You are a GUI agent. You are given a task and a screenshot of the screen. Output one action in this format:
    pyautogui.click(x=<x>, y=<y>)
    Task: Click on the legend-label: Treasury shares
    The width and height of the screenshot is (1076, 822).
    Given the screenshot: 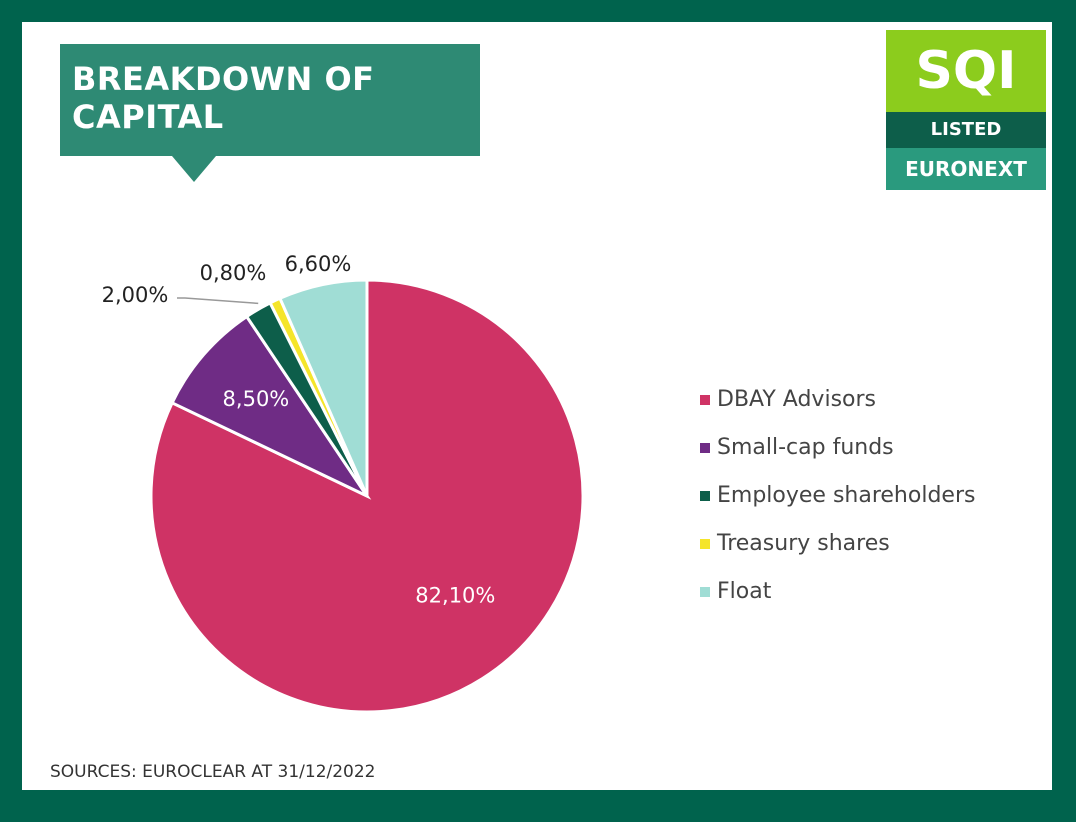 What is the action you would take?
    pyautogui.click(x=803, y=543)
    